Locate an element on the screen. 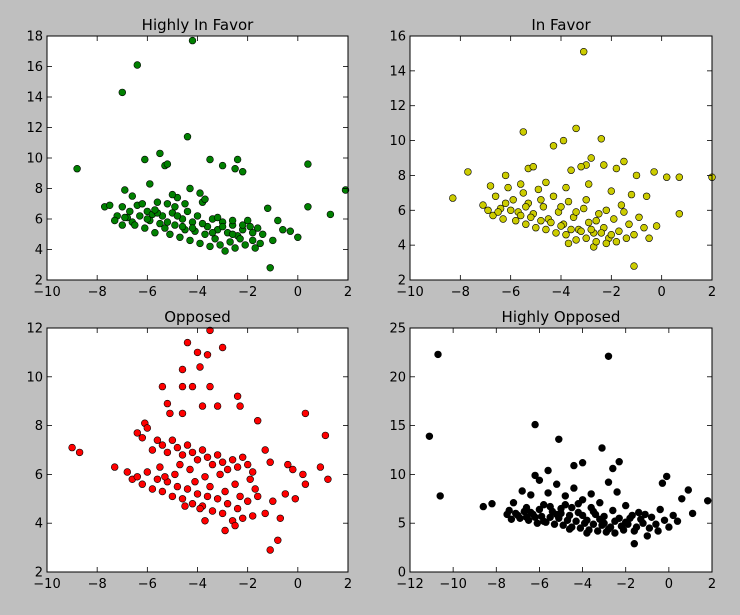 This screenshot has width=740, height=615. y-tick-label: 2 is located at coordinates (402, 281).